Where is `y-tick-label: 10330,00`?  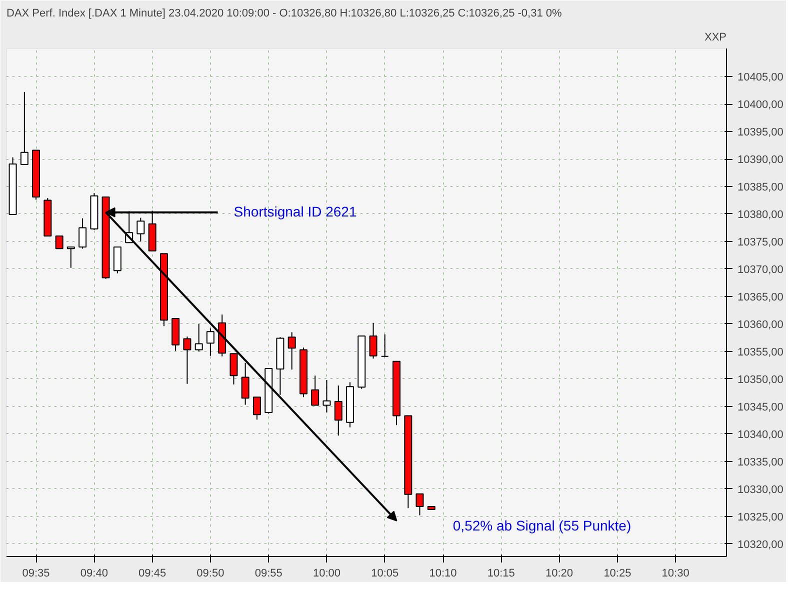 y-tick-label: 10330,00 is located at coordinates (761, 490).